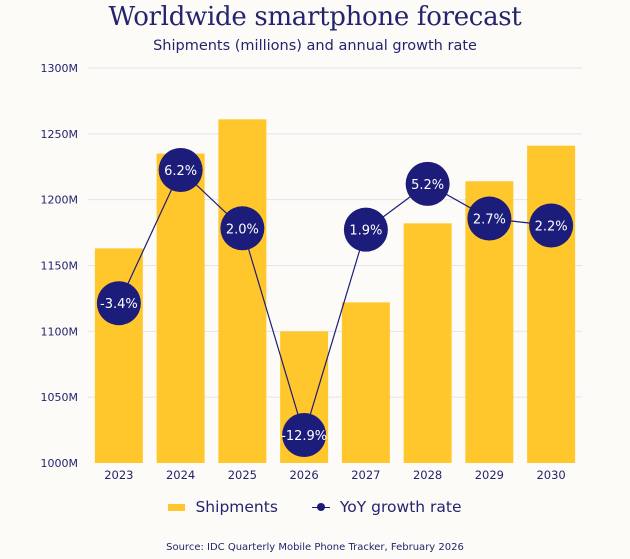 Image resolution: width=630 pixels, height=559 pixels. I want to click on growth-data-label: -12.9%, so click(304, 436).